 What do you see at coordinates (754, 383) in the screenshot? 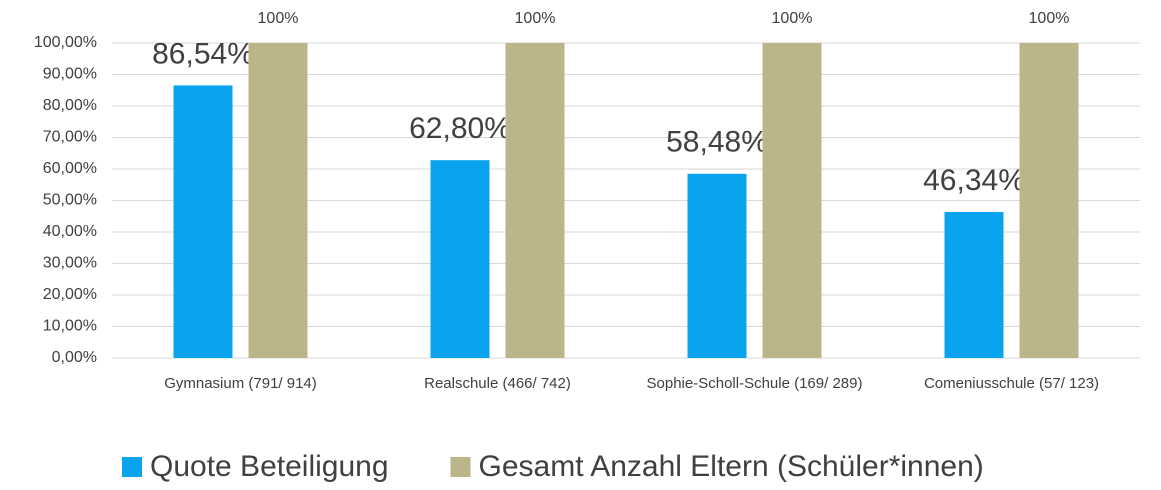
I see `x-tick-label: Sophie-Scholl-Schule (169/ 289)` at bounding box center [754, 383].